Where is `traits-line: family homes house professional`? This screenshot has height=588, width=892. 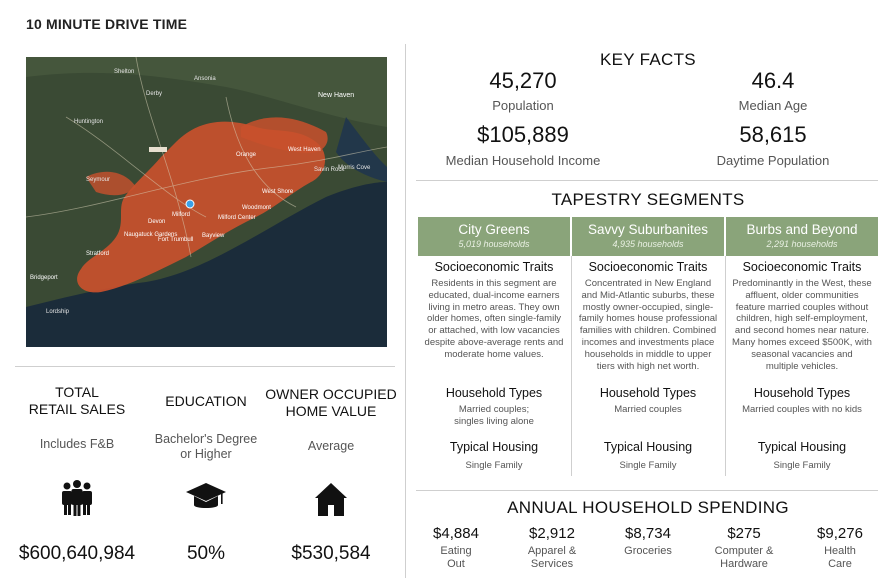
traits-line: family homes house professional is located at coordinates (648, 319).